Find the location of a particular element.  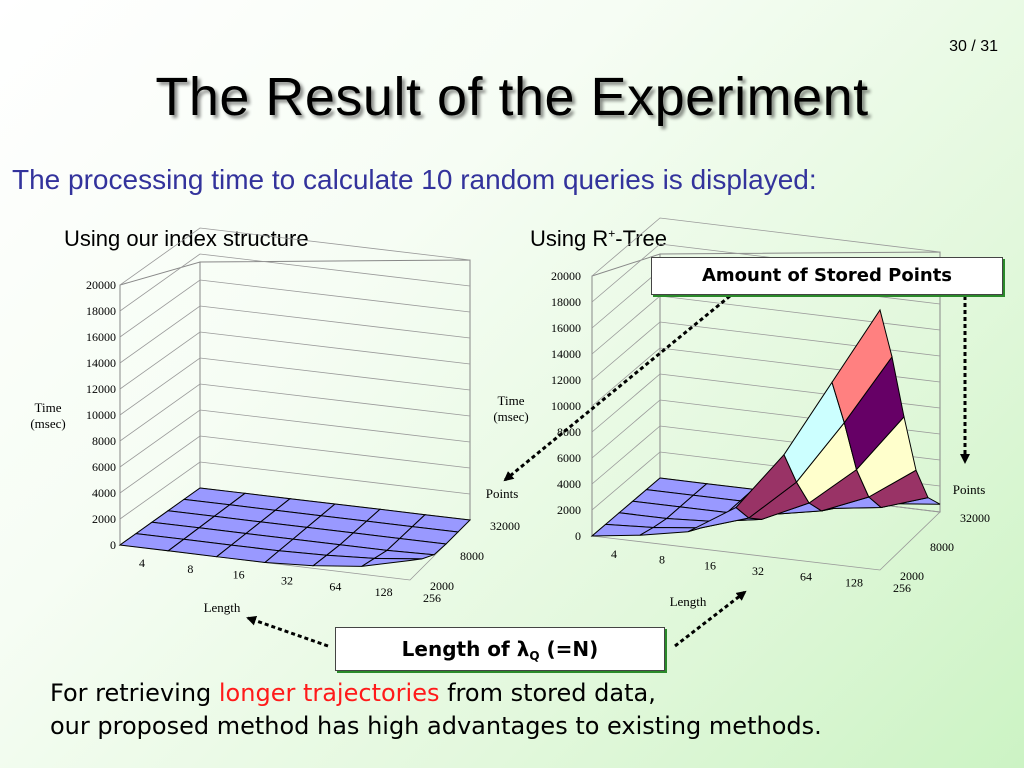

back-wall is located at coordinates (335, 390).